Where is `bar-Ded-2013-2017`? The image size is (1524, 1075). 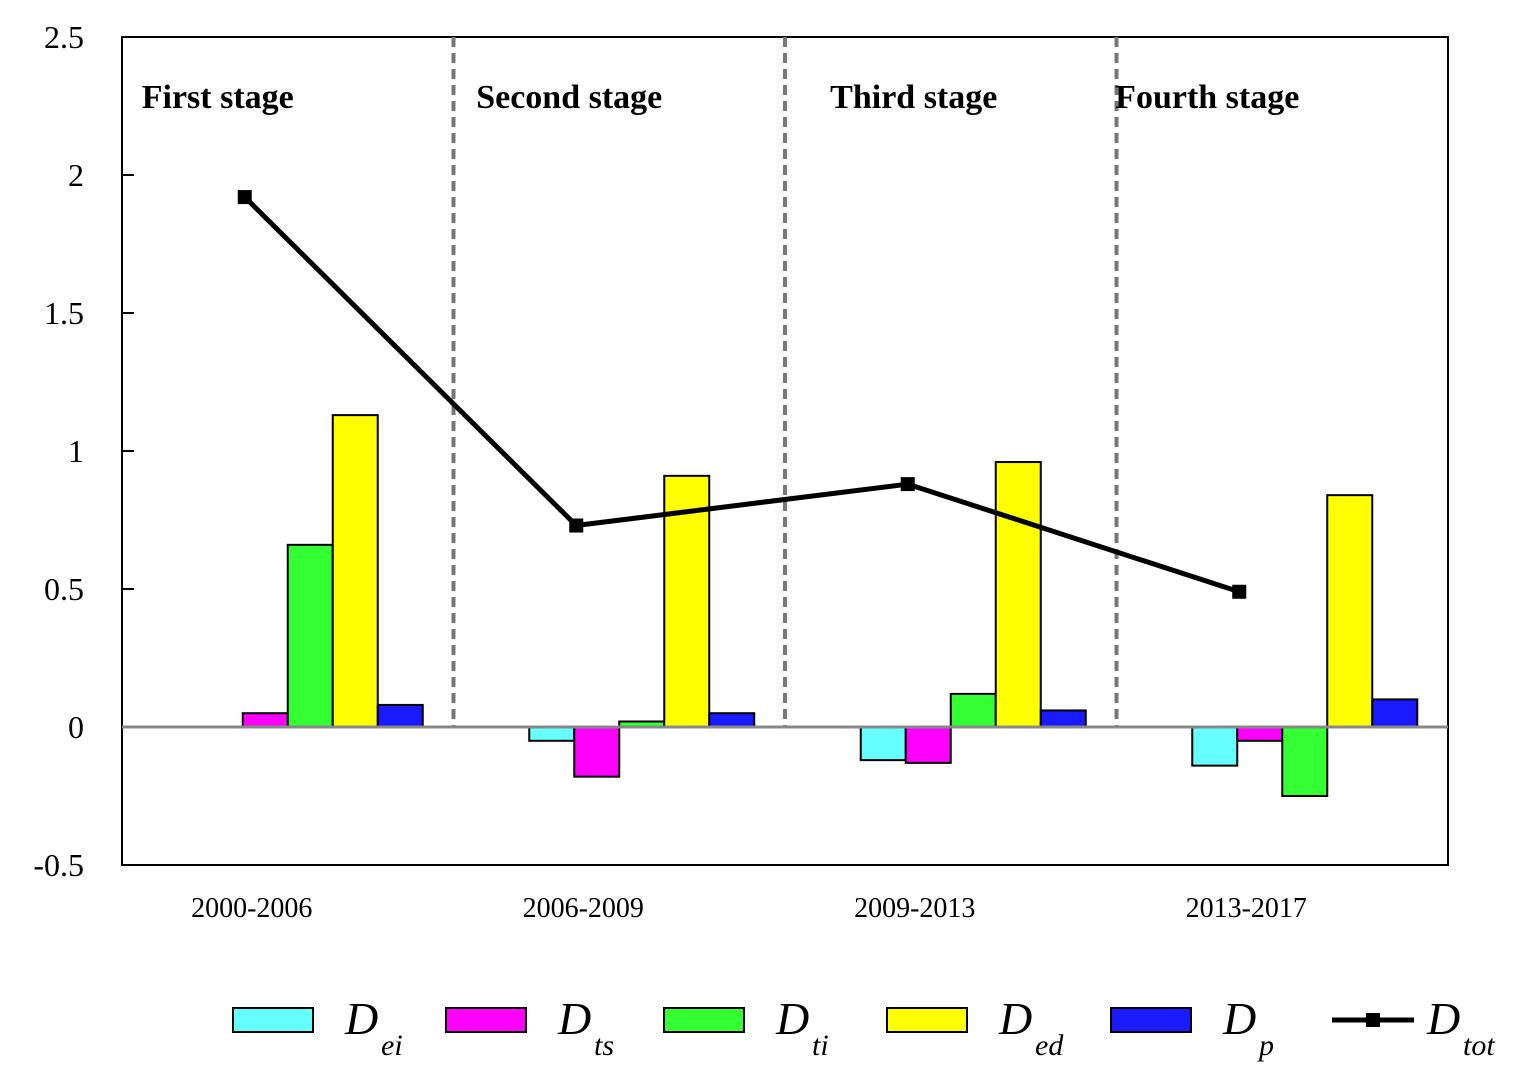 bar-Ded-2013-2017 is located at coordinates (1350, 611).